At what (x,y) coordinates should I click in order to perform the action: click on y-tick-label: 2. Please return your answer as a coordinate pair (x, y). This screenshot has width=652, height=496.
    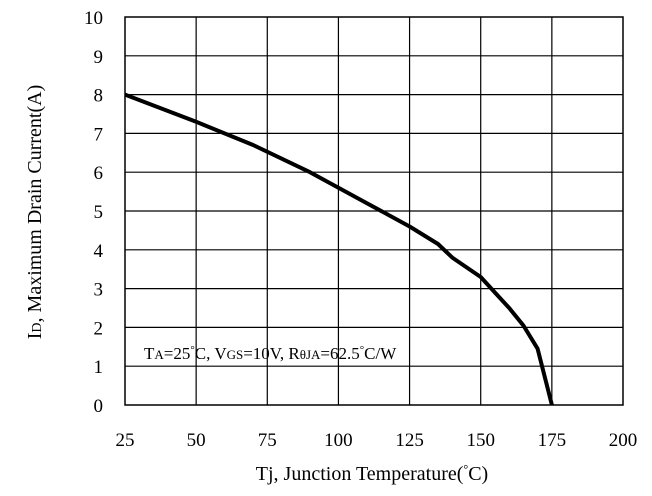
    Looking at the image, I should click on (99, 328).